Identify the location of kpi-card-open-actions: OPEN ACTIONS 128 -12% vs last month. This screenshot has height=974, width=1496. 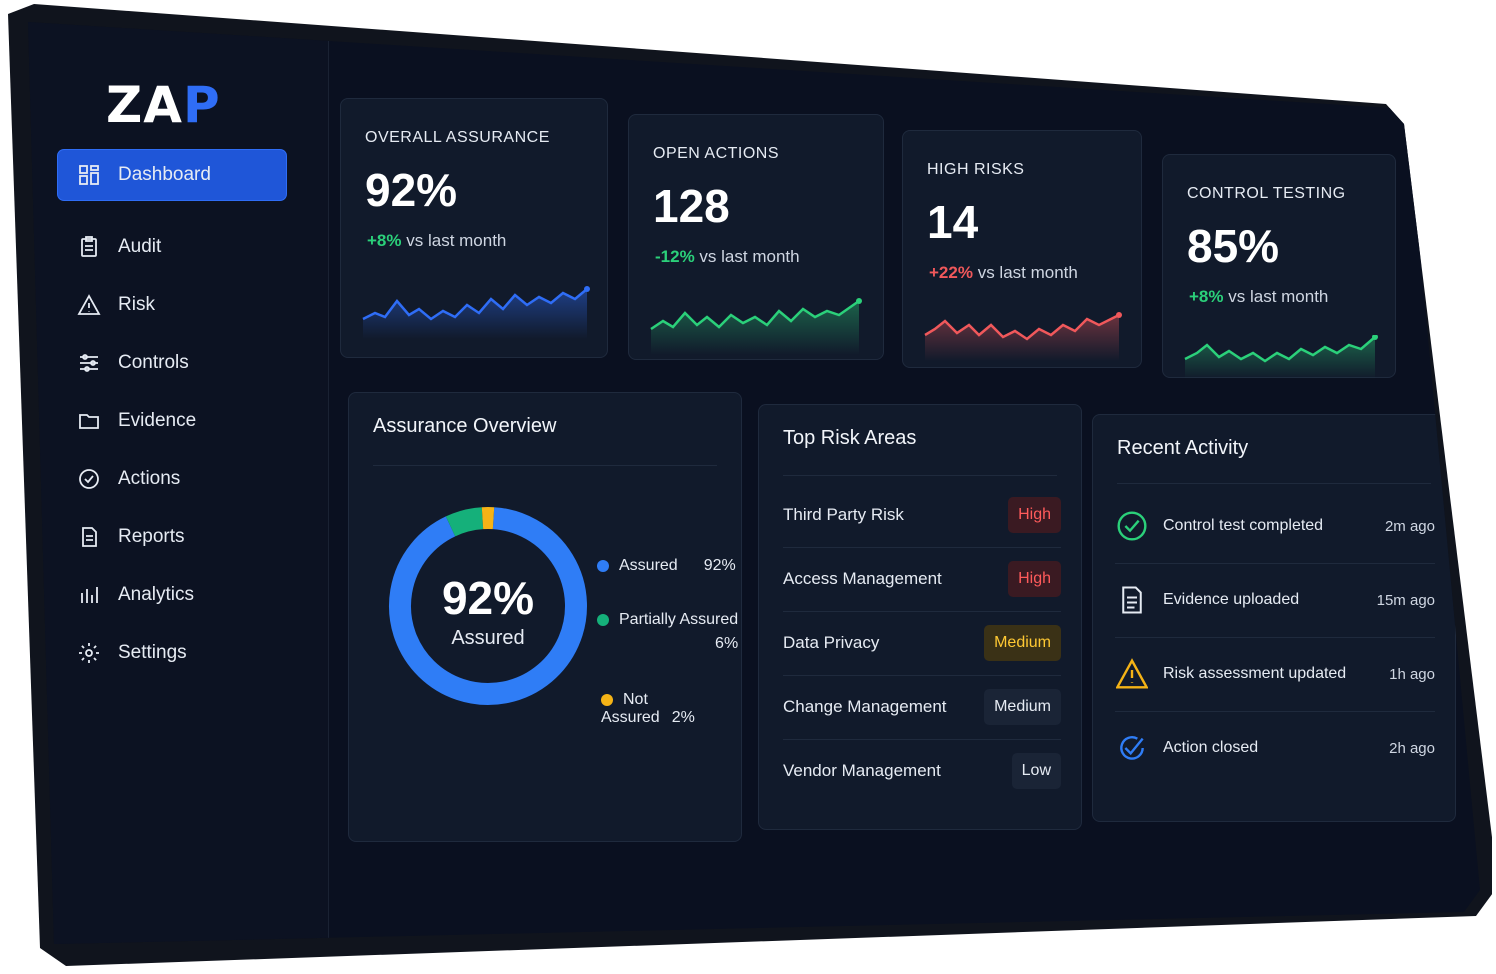
(756, 237).